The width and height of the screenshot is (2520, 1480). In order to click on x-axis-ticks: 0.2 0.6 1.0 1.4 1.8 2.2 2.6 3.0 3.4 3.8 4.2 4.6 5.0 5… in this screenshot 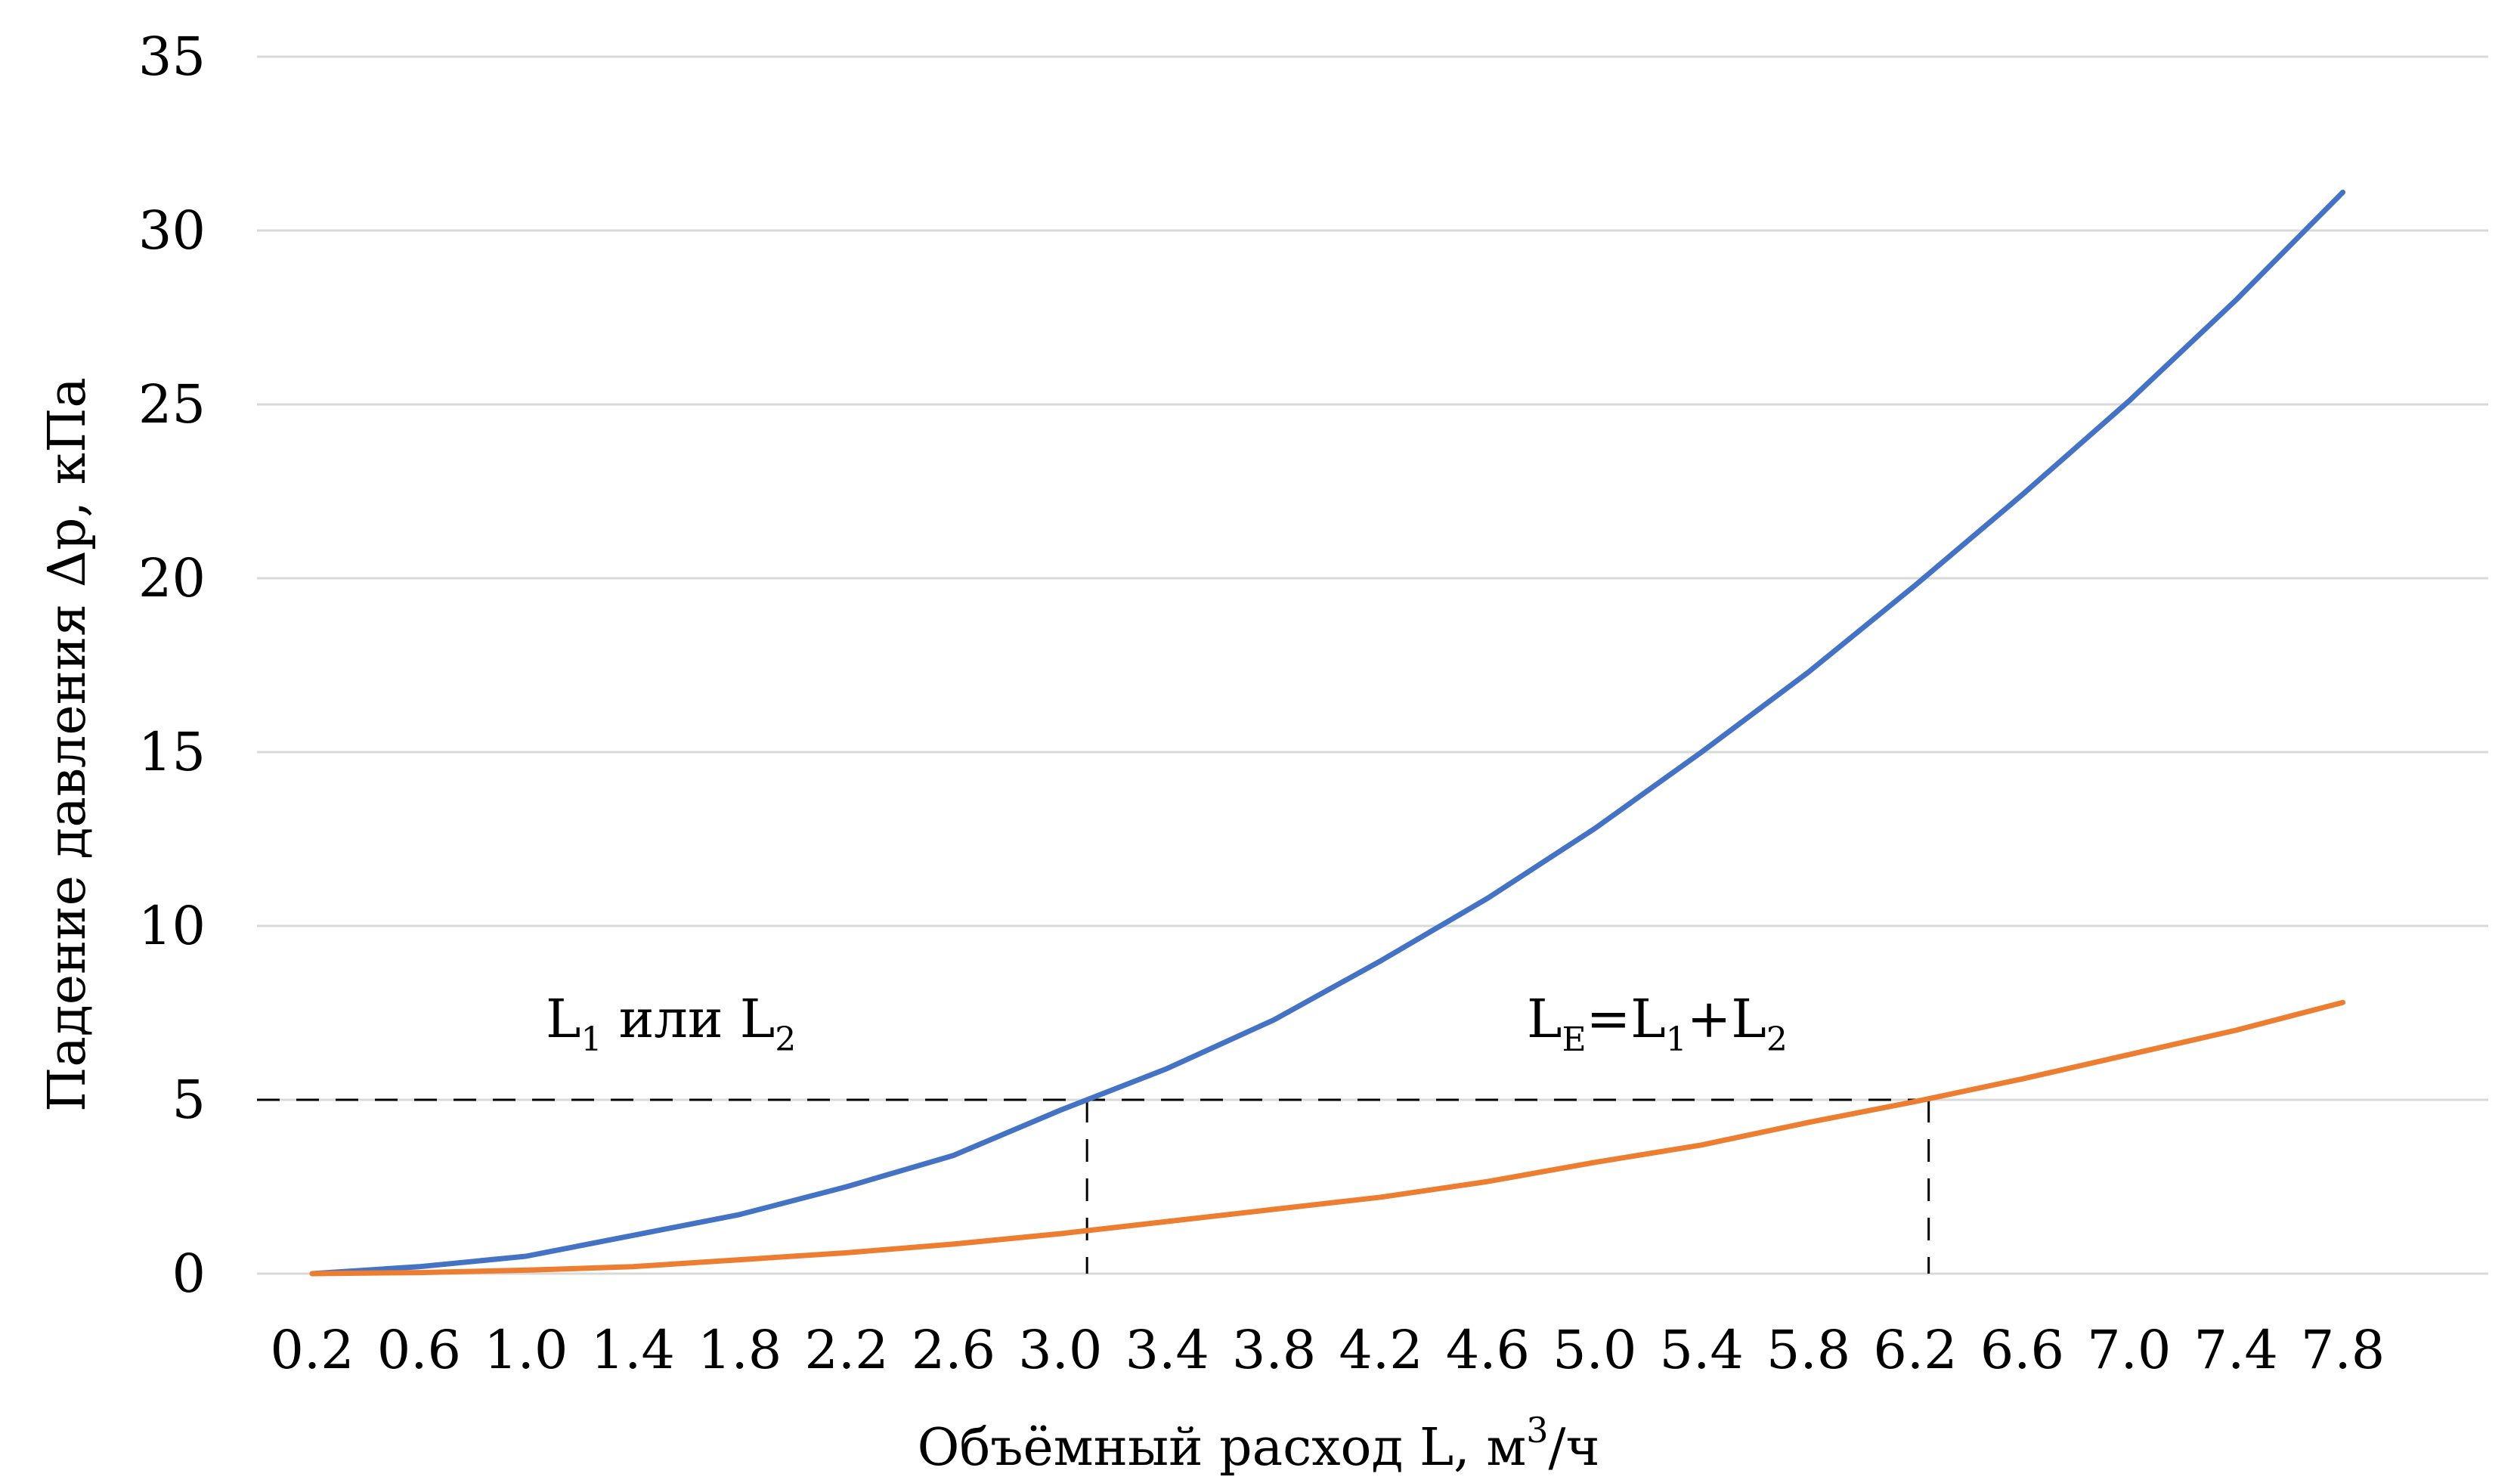, I will do `click(1327, 1350)`.